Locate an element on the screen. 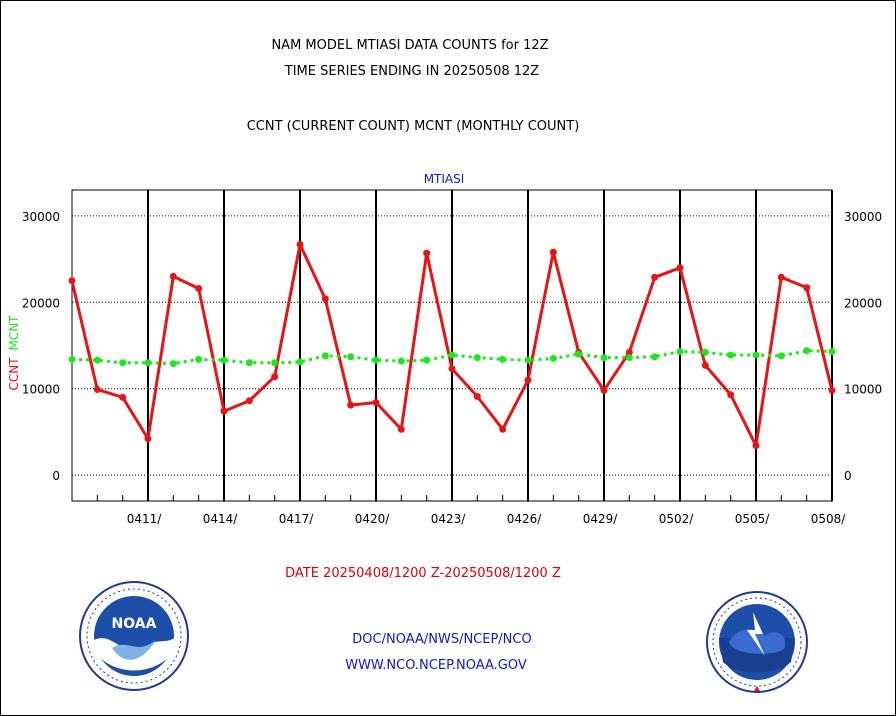 The height and width of the screenshot is (716, 896). x-tick-label: 0417/ is located at coordinates (297, 519).